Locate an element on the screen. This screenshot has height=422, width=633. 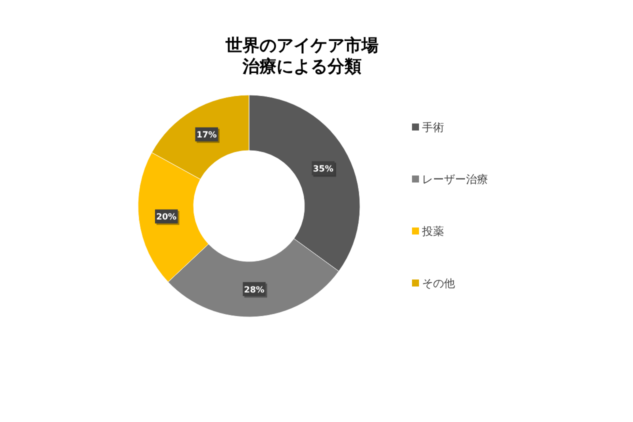
legend-label: その他 is located at coordinates (438, 283).